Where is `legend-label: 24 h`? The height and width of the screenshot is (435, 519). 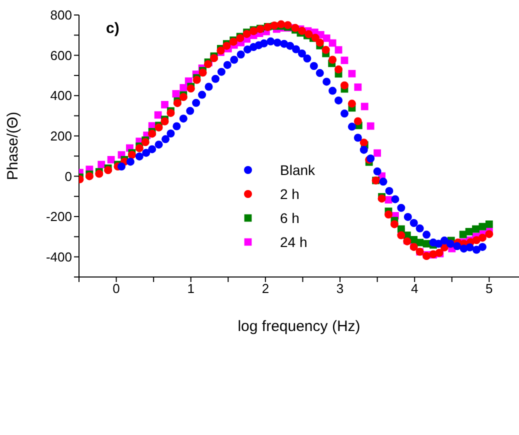
legend-label: 24 h is located at coordinates (294, 242).